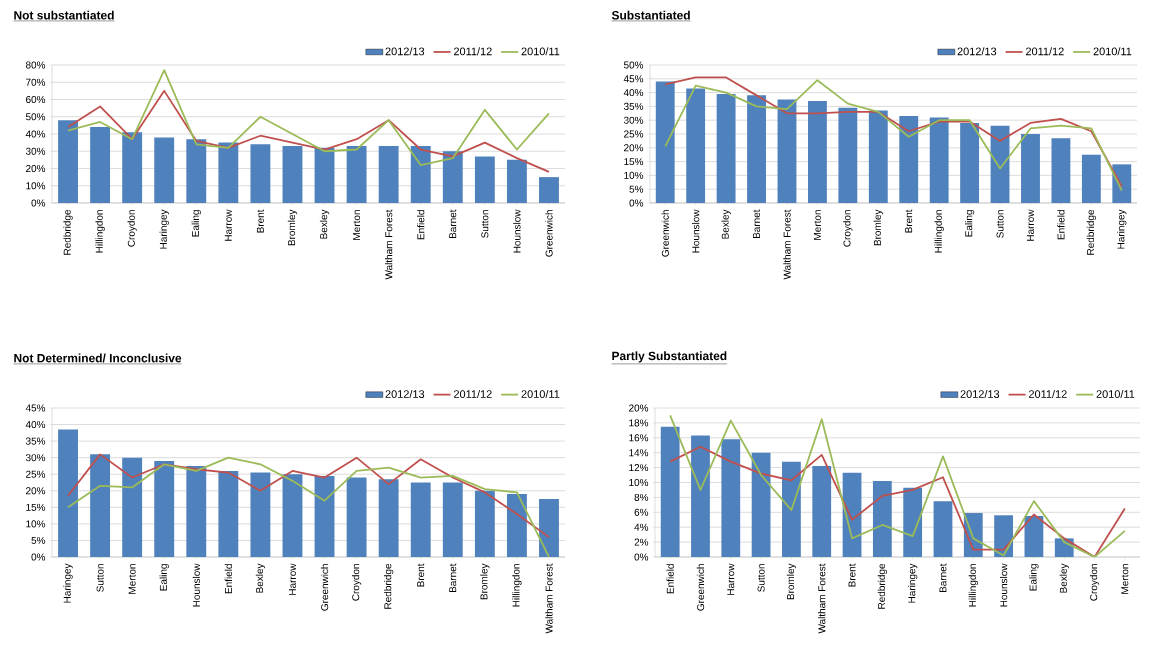 Image resolution: width=1151 pixels, height=664 pixels. Describe the element at coordinates (68, 232) in the screenshot. I see `x-tick-label: Redbridge` at that location.